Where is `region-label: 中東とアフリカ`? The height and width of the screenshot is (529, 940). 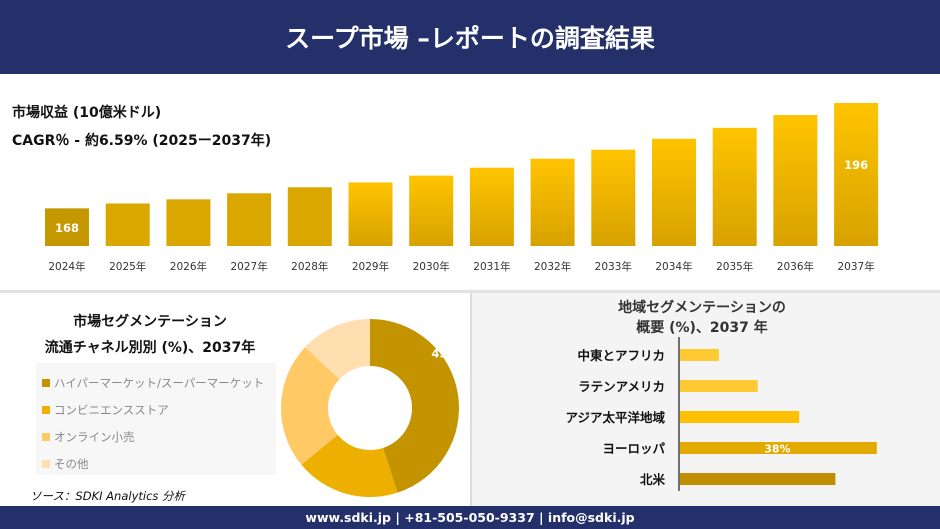 region-label: 中東とアフリカ is located at coordinates (621, 355).